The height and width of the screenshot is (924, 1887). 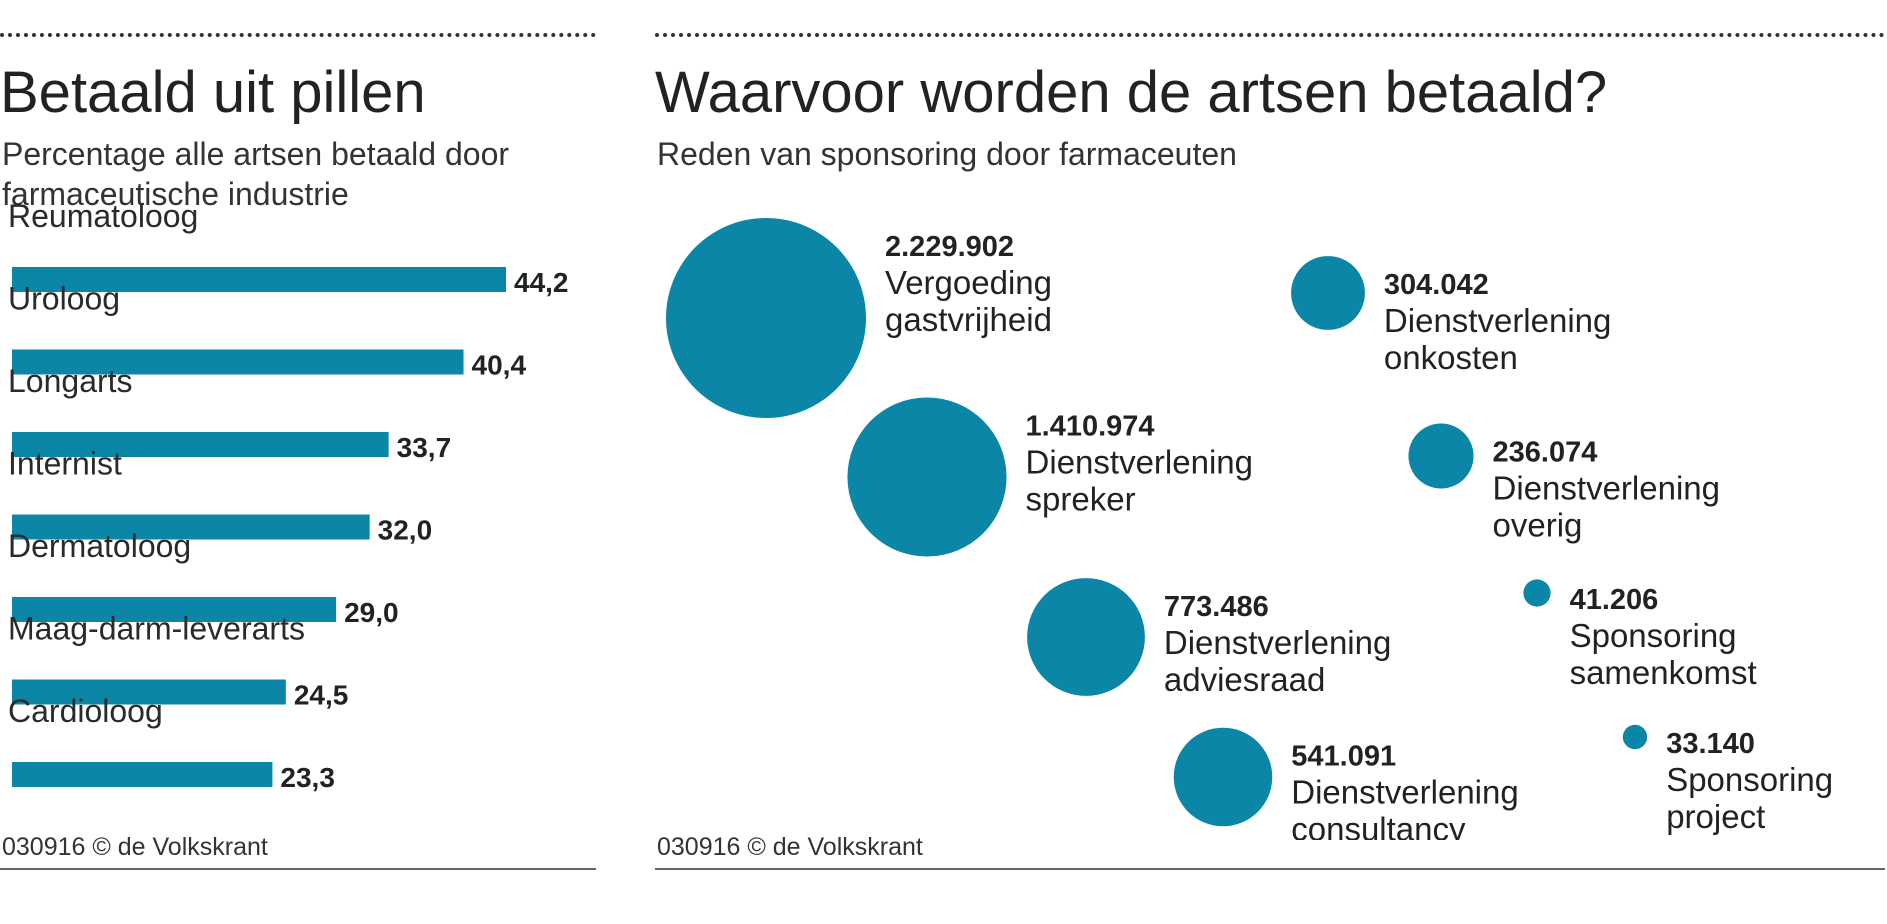 I want to click on bubble-category-label: project, so click(x=1715, y=816).